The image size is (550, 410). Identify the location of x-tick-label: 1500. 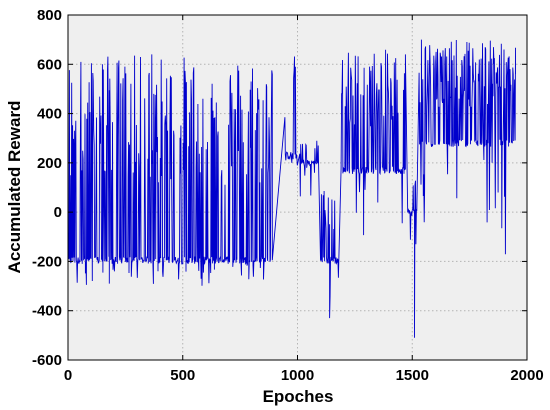
(412, 375).